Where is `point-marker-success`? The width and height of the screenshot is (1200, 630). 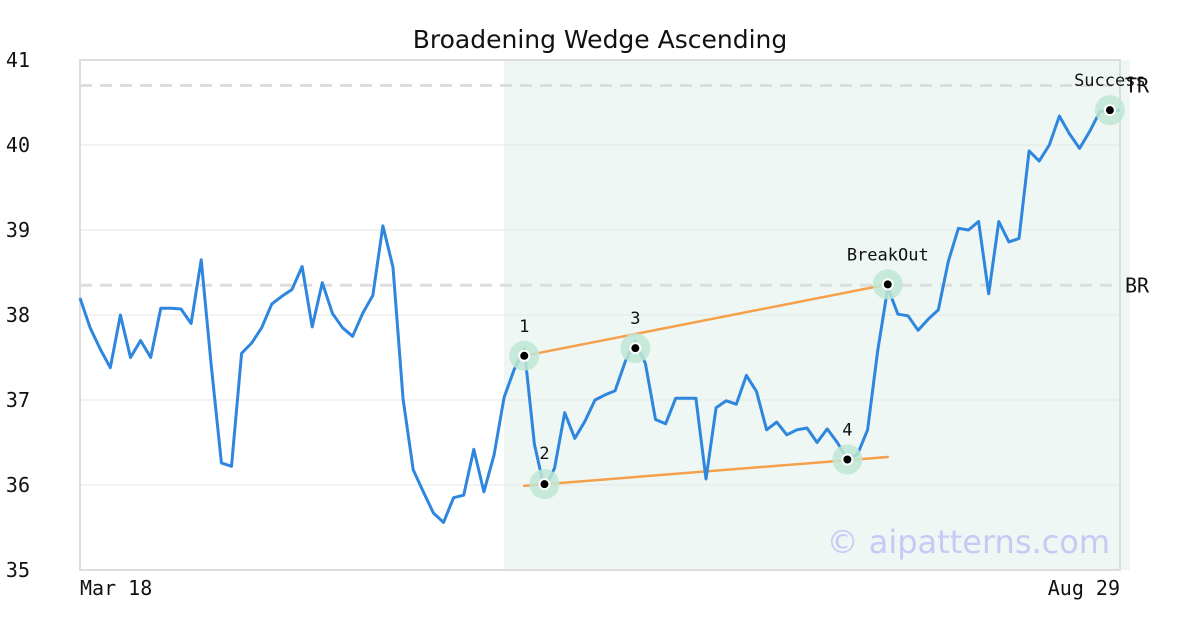 point-marker-success is located at coordinates (1109, 110).